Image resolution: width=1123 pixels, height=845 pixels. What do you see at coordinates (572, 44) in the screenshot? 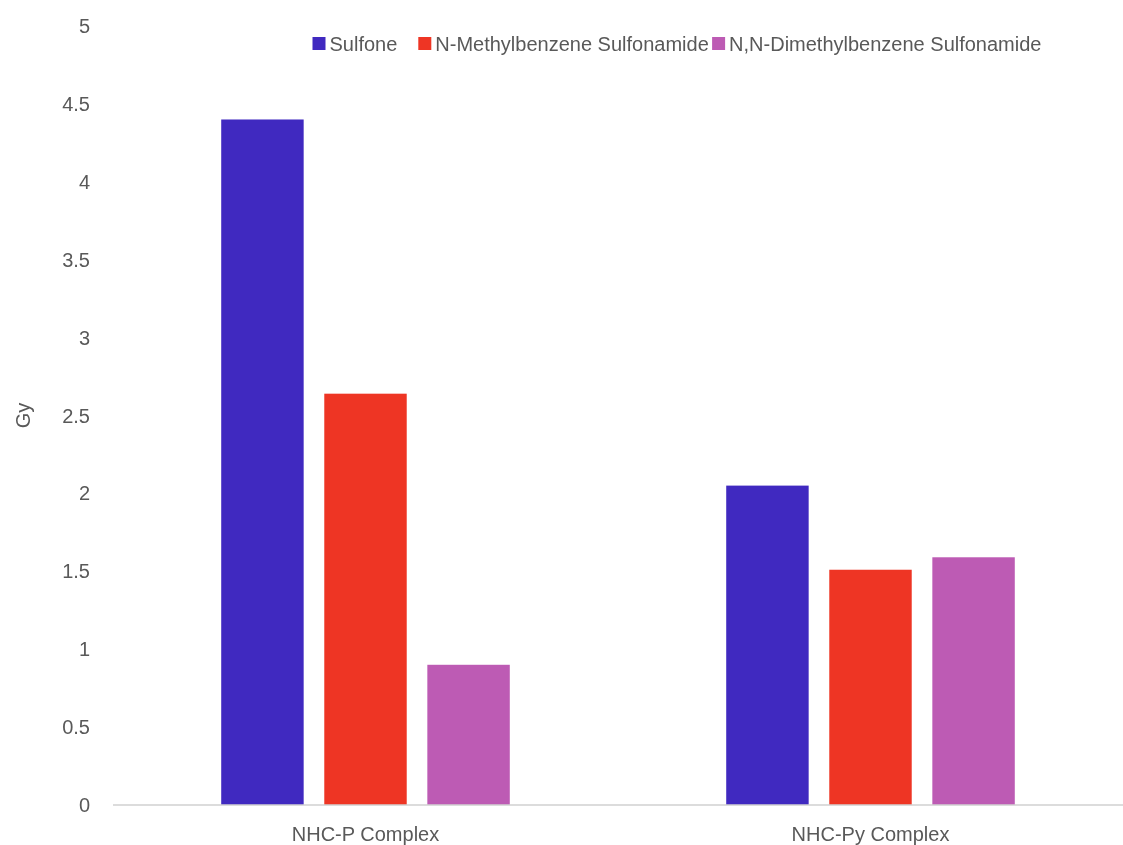
I see `legend-label: N-Methylbenzene Sulfonamide` at bounding box center [572, 44].